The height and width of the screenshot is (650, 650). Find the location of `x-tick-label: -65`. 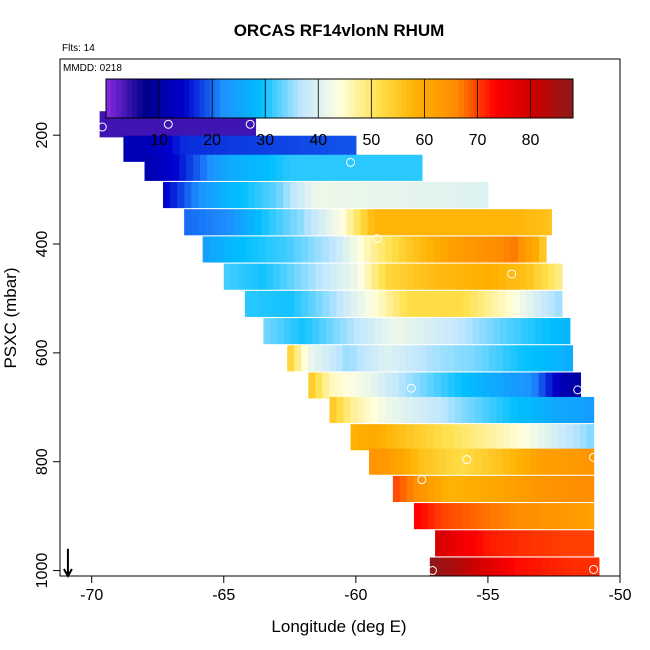

x-tick-label: -65 is located at coordinates (223, 595).